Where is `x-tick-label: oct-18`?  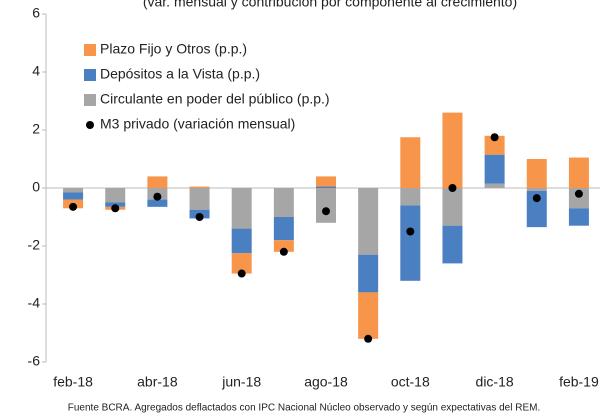
x-tick-label: oct-18 is located at coordinates (410, 382).